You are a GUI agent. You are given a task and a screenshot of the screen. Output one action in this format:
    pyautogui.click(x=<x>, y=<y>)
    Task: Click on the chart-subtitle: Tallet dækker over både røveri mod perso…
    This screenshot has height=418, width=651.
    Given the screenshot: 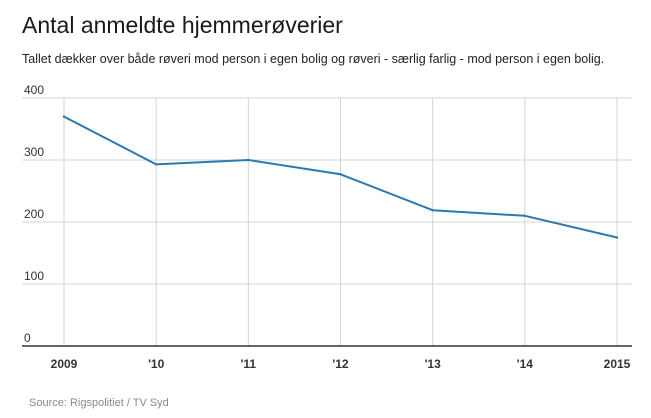 What is the action you would take?
    pyautogui.click(x=313, y=59)
    